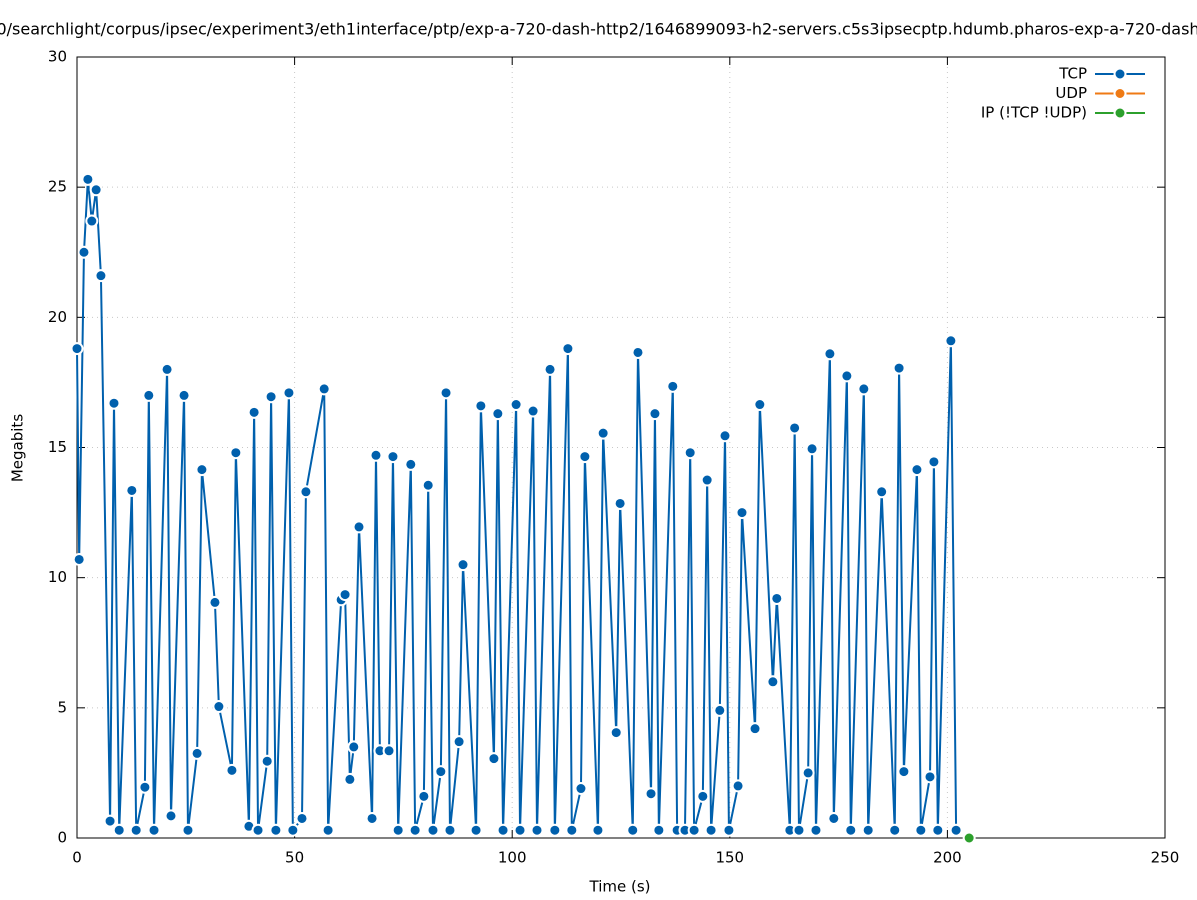 This screenshot has height=900, width=1197. What do you see at coordinates (294, 858) in the screenshot?
I see `x-tick-label: 50` at bounding box center [294, 858].